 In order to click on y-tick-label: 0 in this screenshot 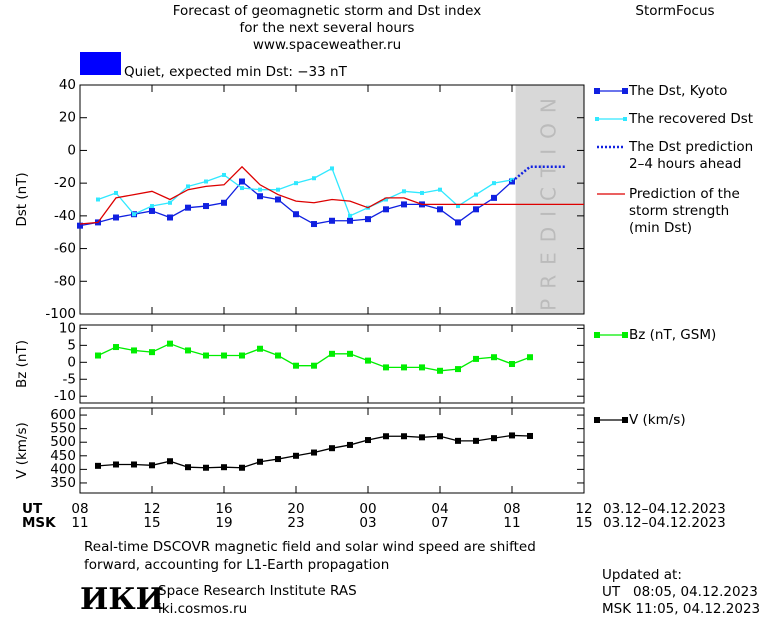, I will do `click(71, 362)`.